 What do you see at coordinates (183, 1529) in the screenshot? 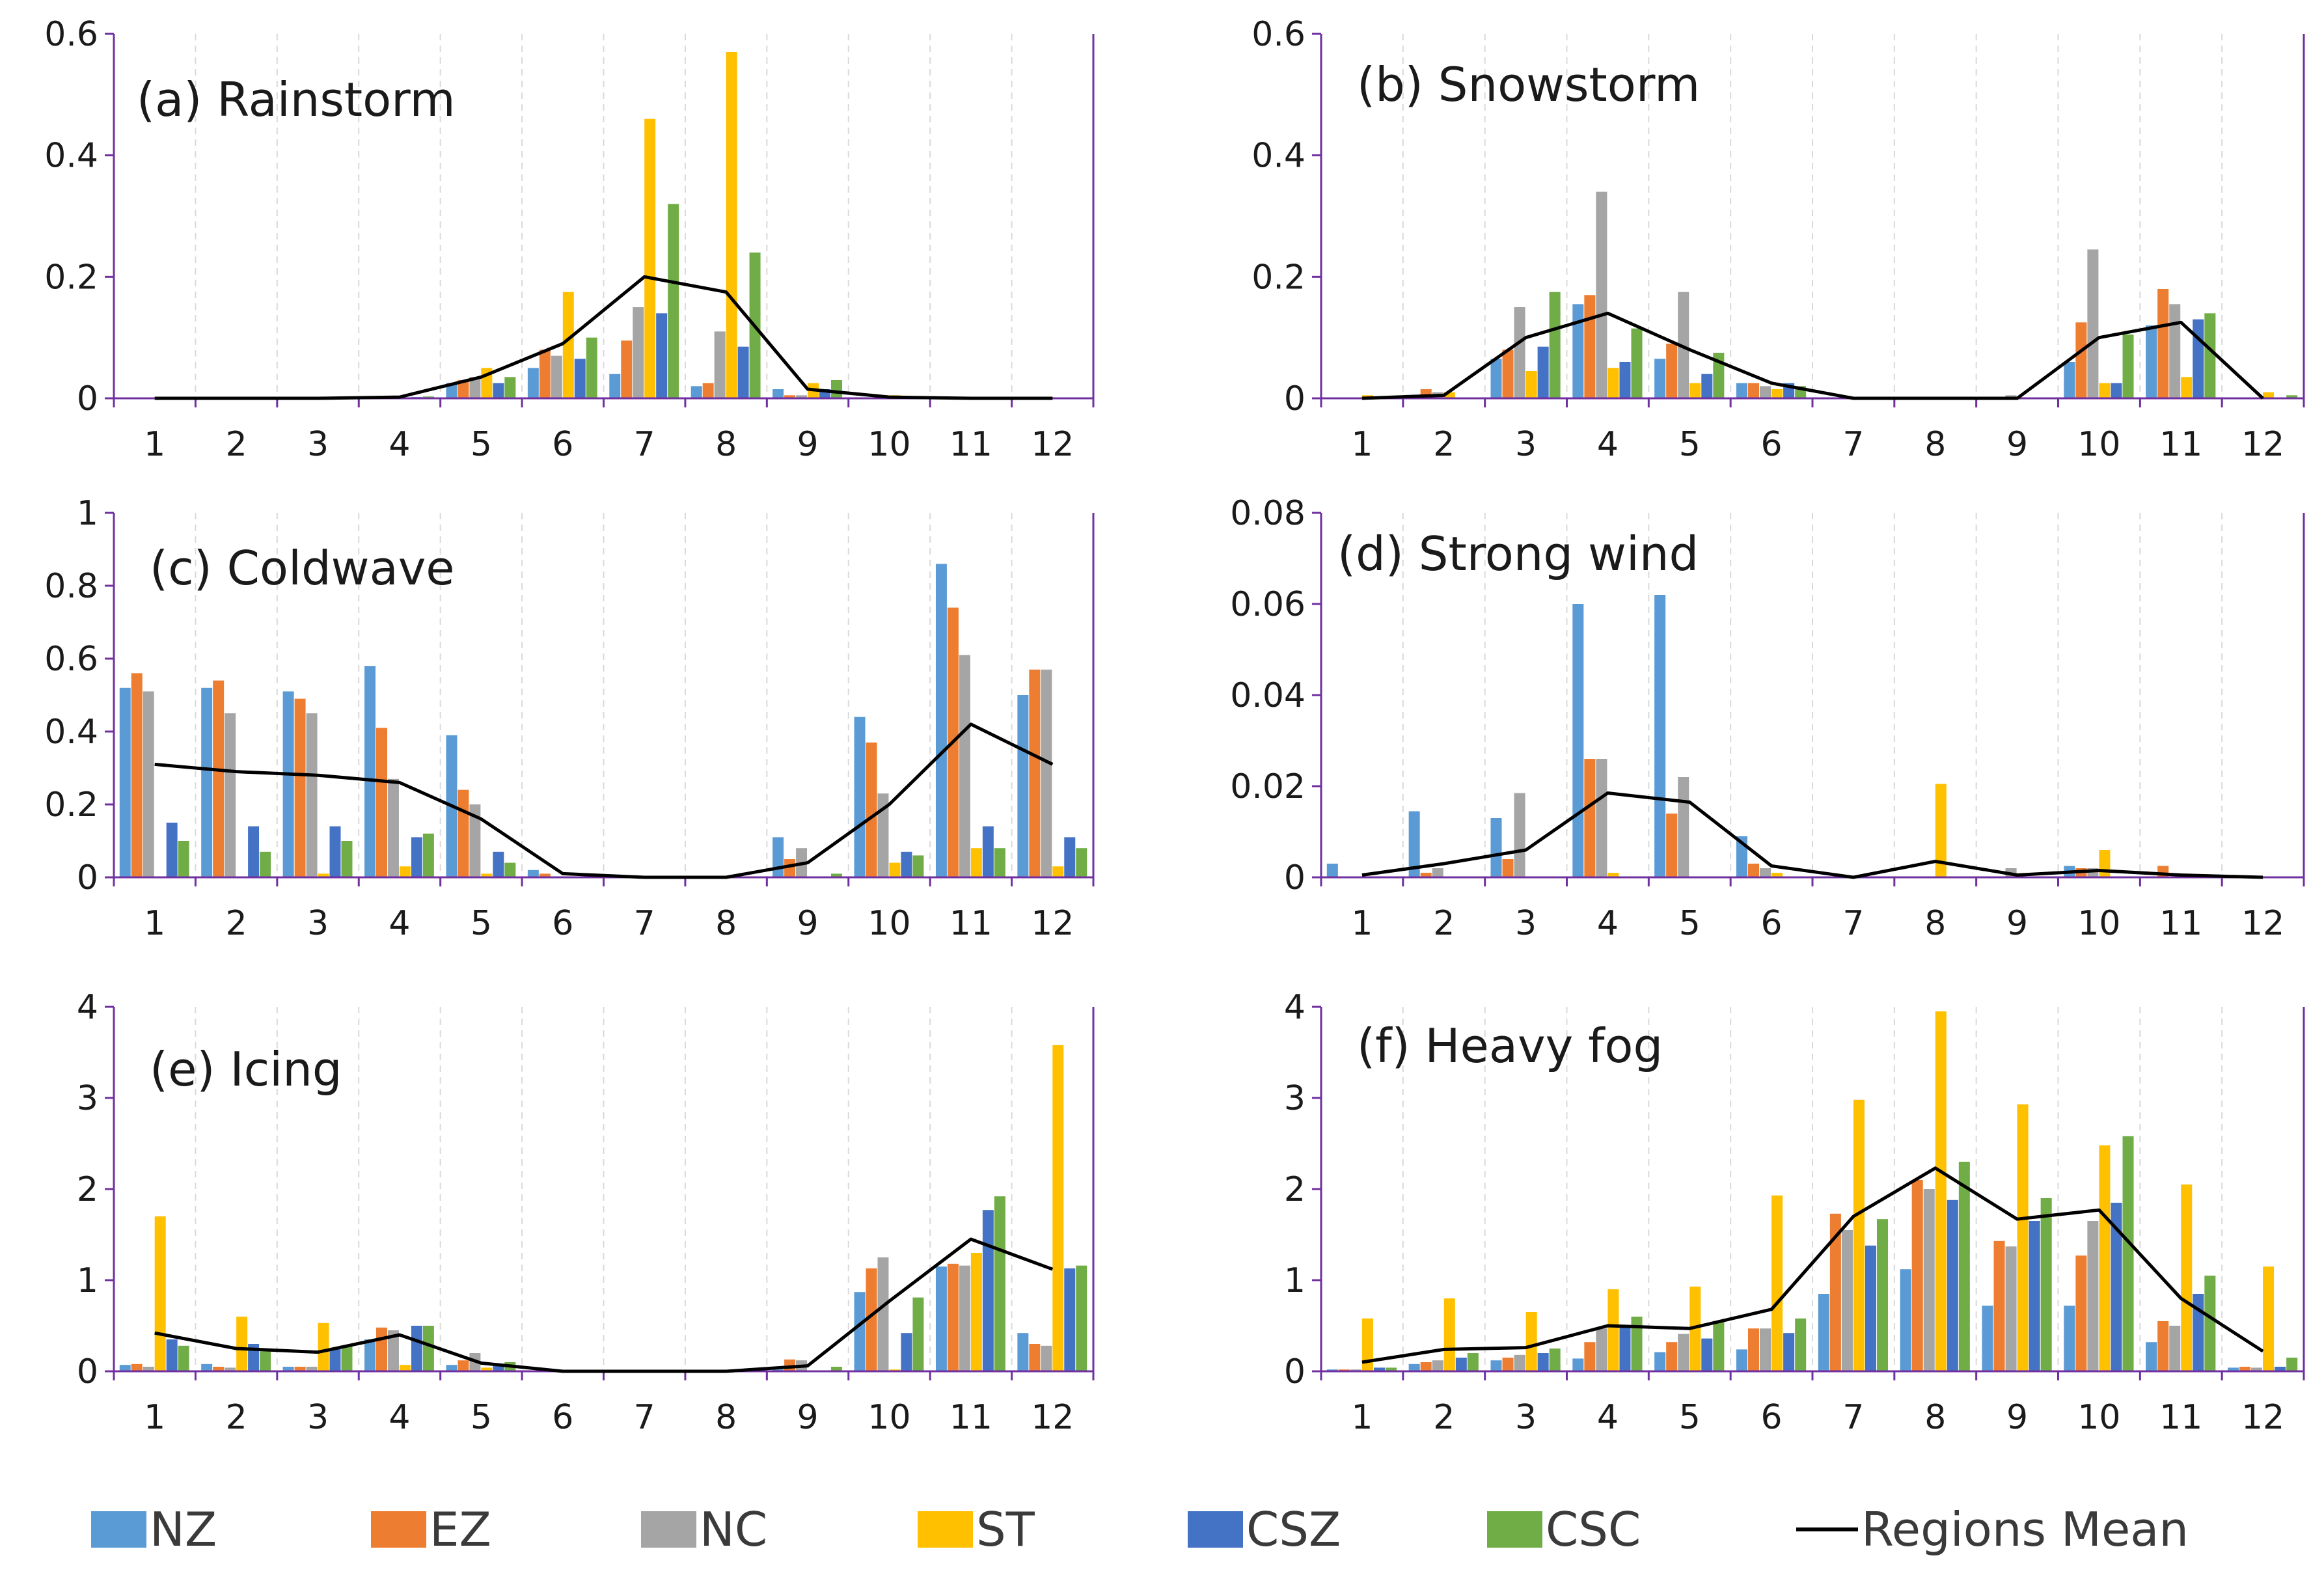
I see `legend-label-nz: NZ` at bounding box center [183, 1529].